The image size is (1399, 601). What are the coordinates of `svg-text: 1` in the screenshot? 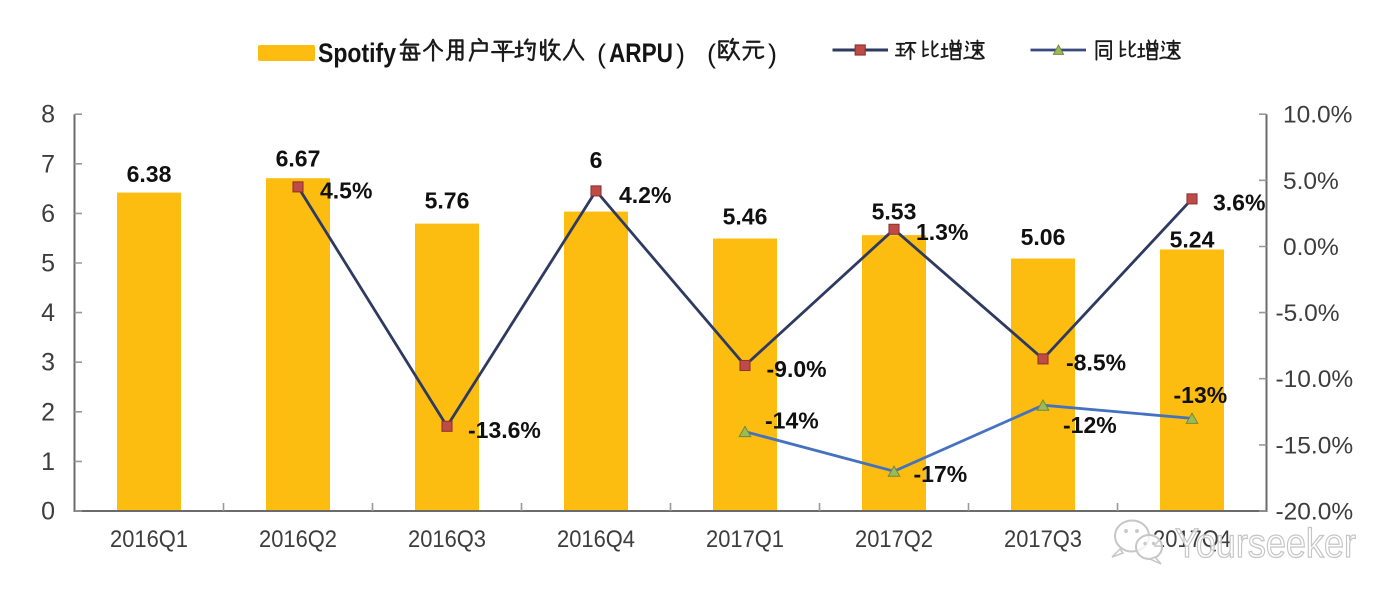 It's located at (48, 462).